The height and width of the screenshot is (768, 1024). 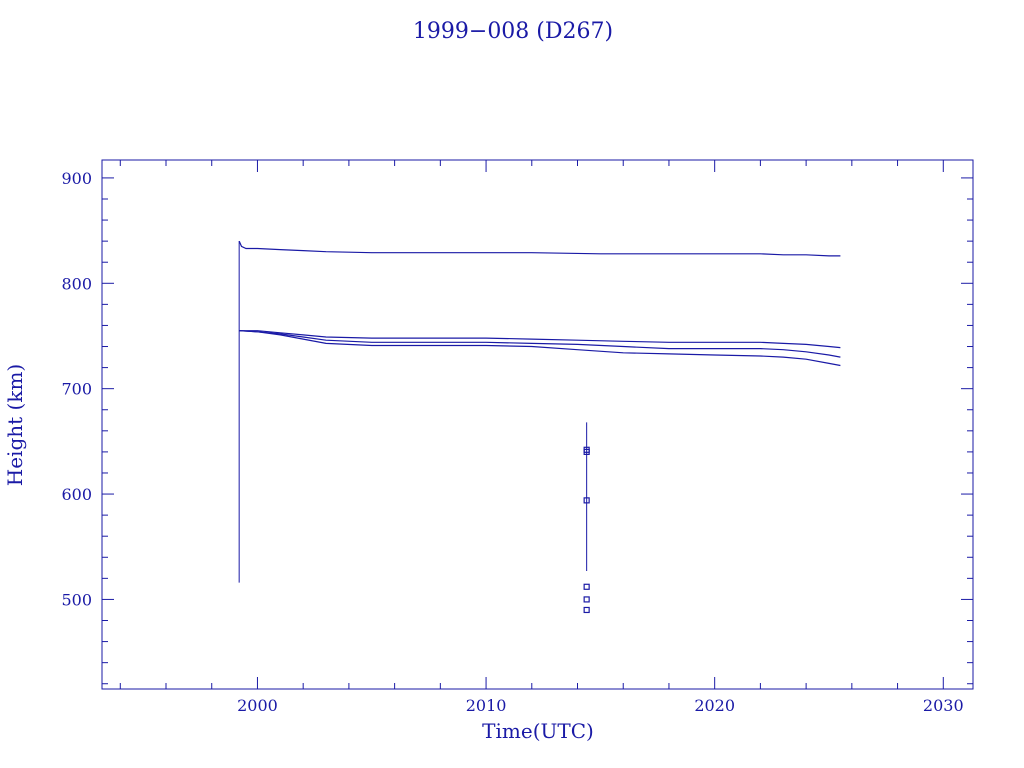 I want to click on x-tick-label: 2020, so click(x=714, y=705).